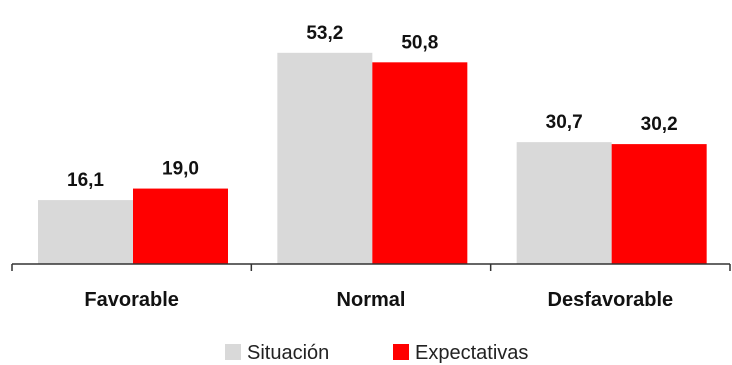 This screenshot has height=365, width=732. Describe the element at coordinates (376, 353) in the screenshot. I see `legend: Situación Expectativas` at that location.